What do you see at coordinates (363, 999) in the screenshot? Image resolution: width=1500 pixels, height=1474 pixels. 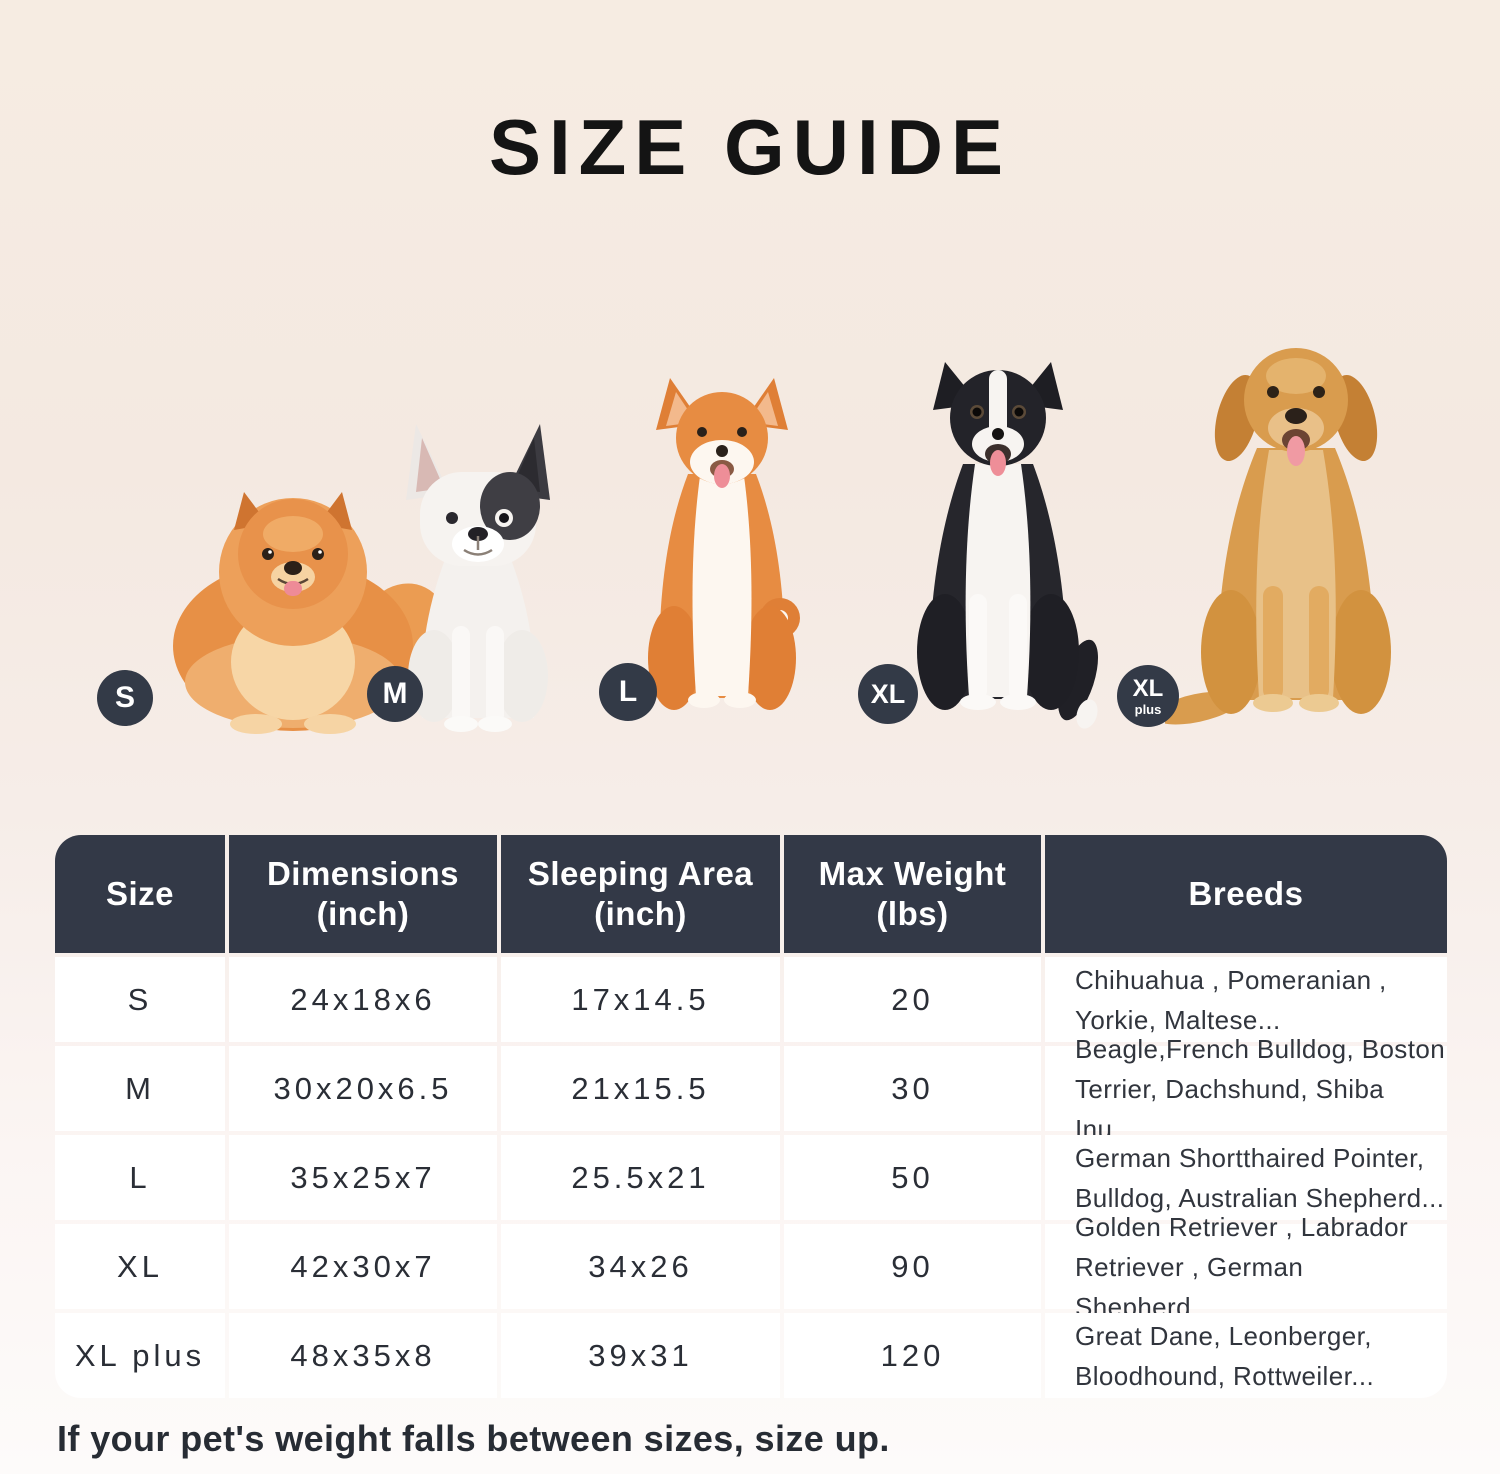 I see `dimensions-cell: 24x18x6` at bounding box center [363, 999].